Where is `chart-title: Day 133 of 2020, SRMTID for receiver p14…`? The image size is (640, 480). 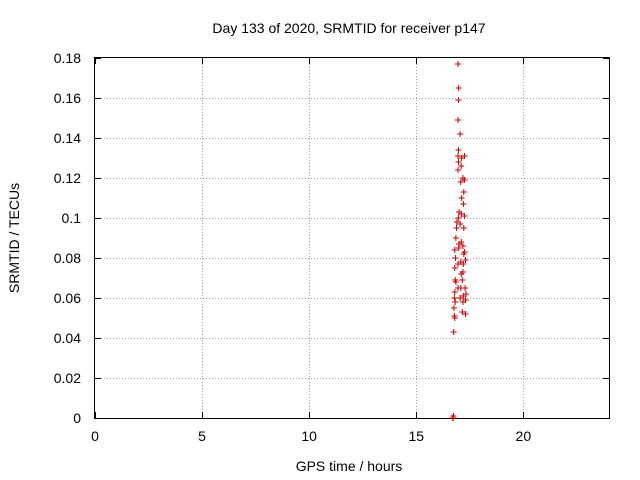
chart-title: Day 133 of 2020, SRMTID for receiver p14… is located at coordinates (348, 28).